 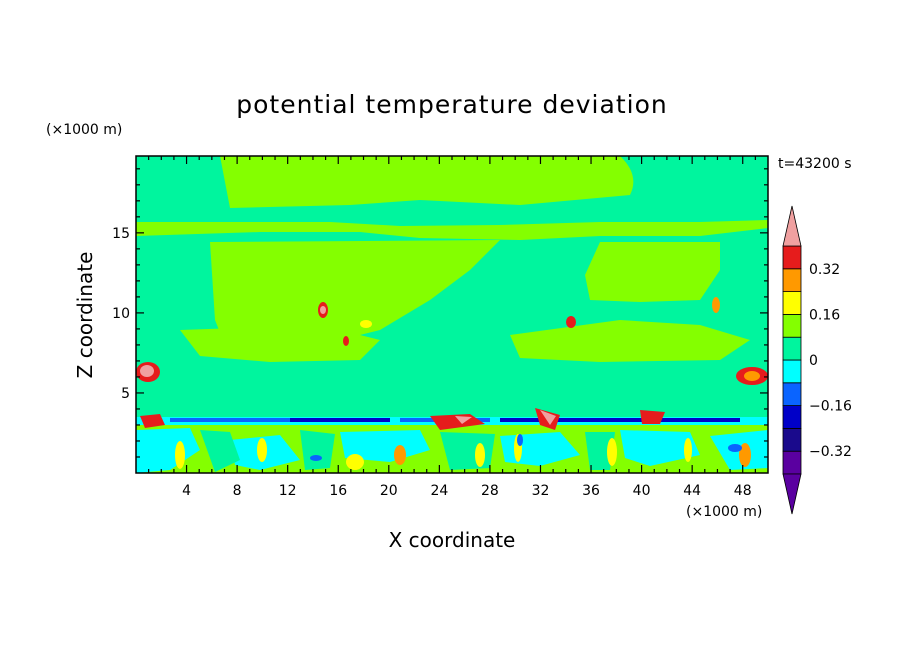 I want to click on x-tick-label: 20, so click(x=389, y=491).